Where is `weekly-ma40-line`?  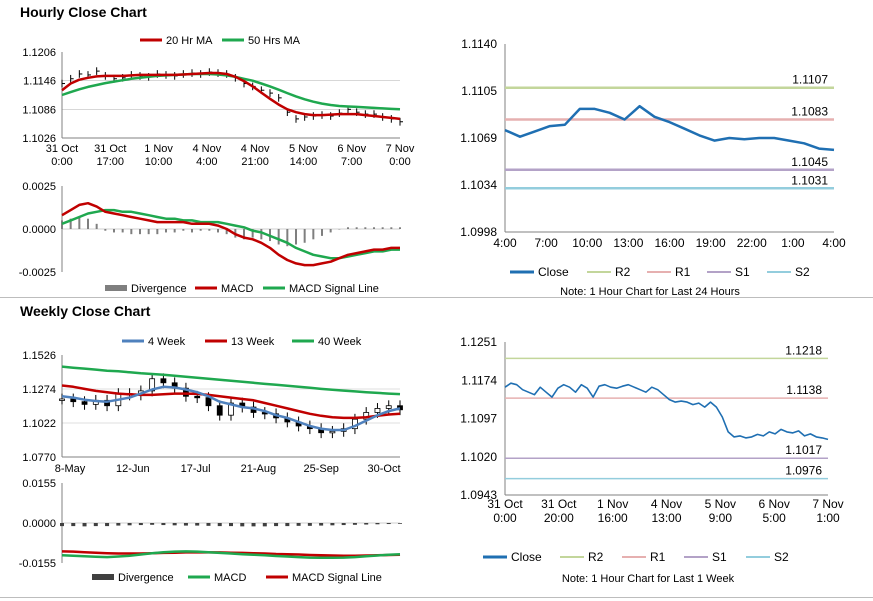
weekly-ma40-line is located at coordinates (231, 380).